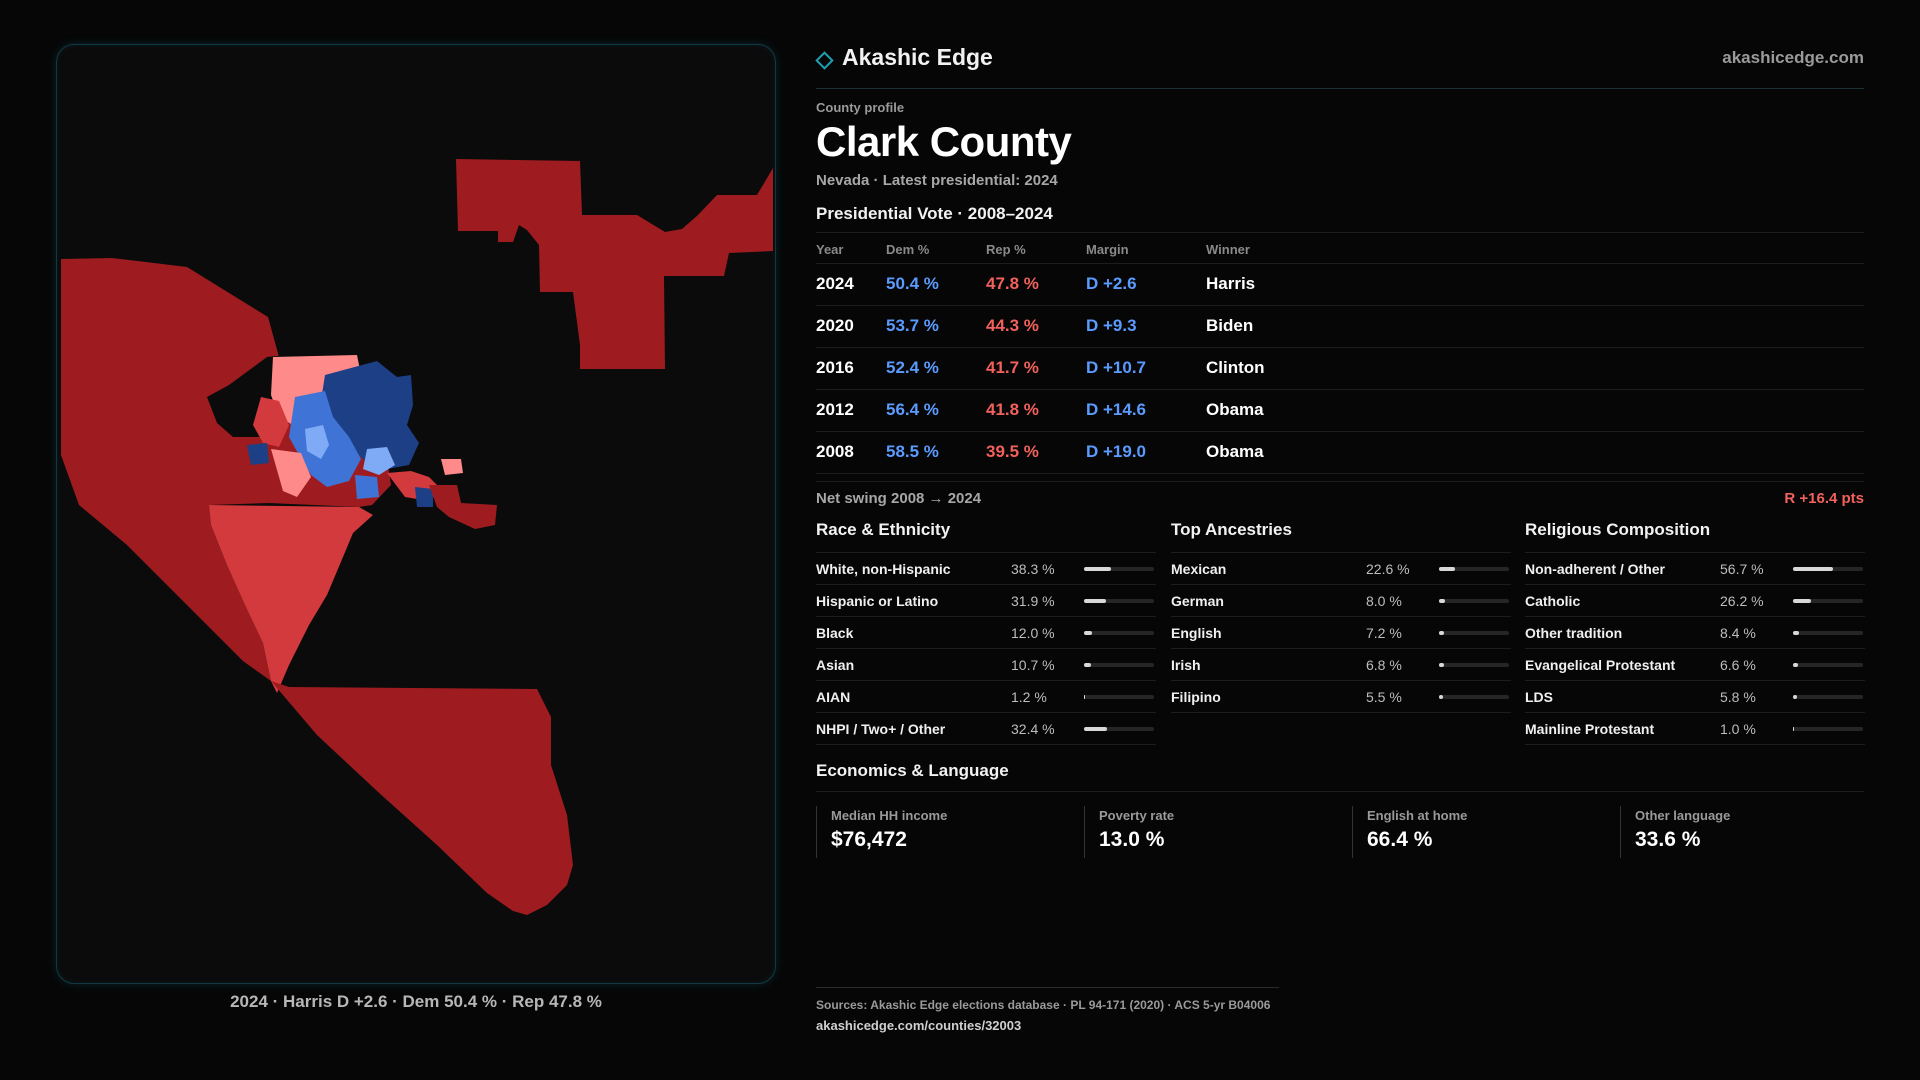 This screenshot has width=1920, height=1080. What do you see at coordinates (1196, 697) in the screenshot?
I see `item-label: Filipino` at bounding box center [1196, 697].